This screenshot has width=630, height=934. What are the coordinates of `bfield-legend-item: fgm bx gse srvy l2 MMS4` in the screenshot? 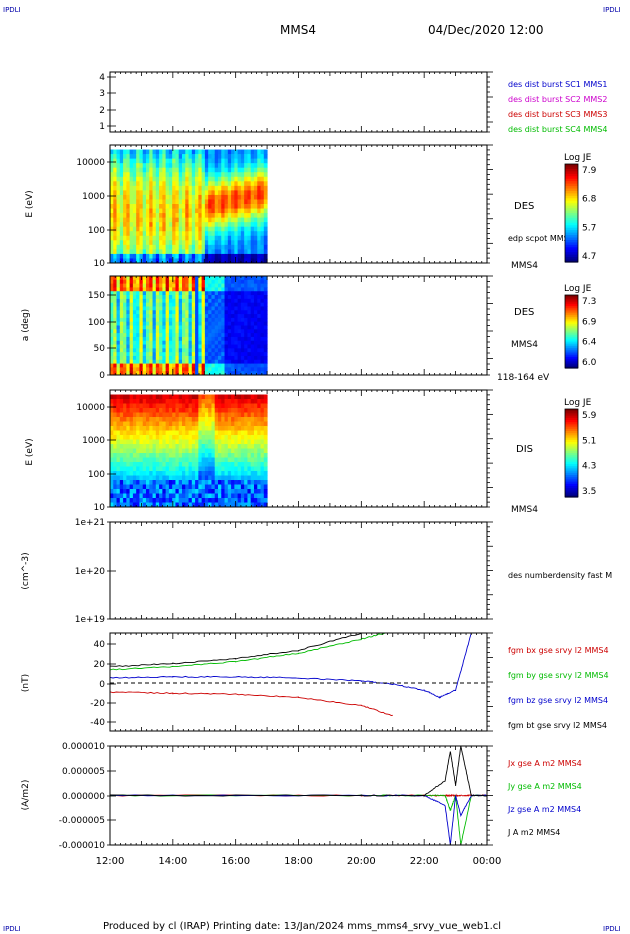 It's located at (558, 650).